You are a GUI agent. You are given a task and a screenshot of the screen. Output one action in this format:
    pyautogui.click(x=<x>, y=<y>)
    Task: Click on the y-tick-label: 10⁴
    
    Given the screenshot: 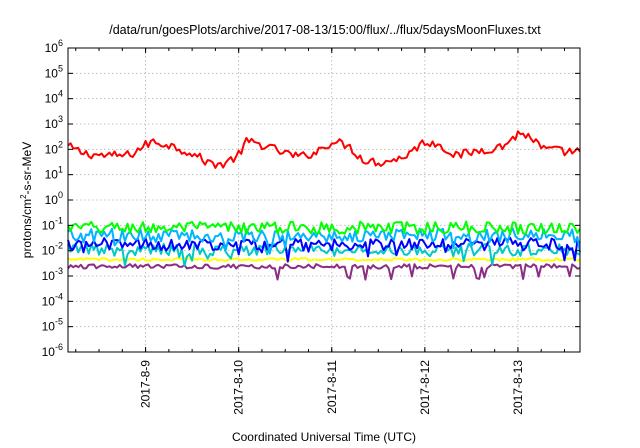 What is the action you would take?
    pyautogui.click(x=54, y=97)
    